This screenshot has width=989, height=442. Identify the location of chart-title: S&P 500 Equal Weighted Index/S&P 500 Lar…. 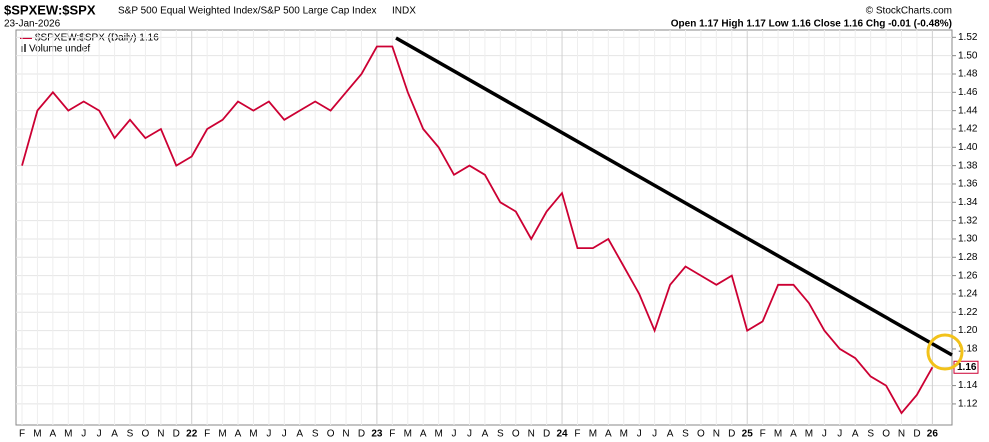
(247, 11).